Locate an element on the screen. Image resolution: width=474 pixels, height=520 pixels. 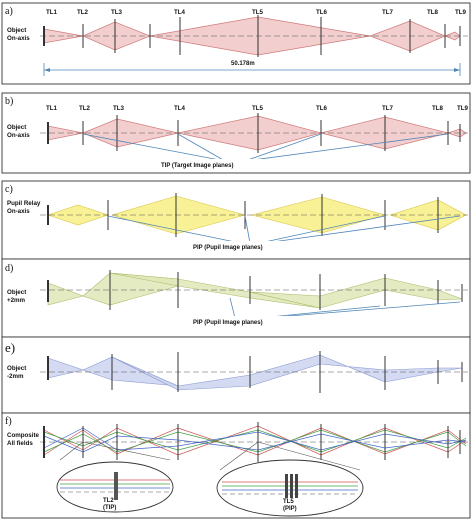
panel-b-pointers is located at coordinates (265, 147).